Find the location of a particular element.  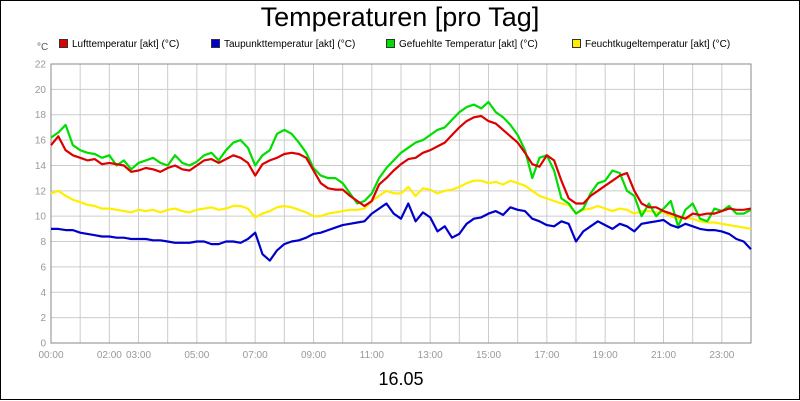

x-tick-label: 02:00 is located at coordinates (109, 355).